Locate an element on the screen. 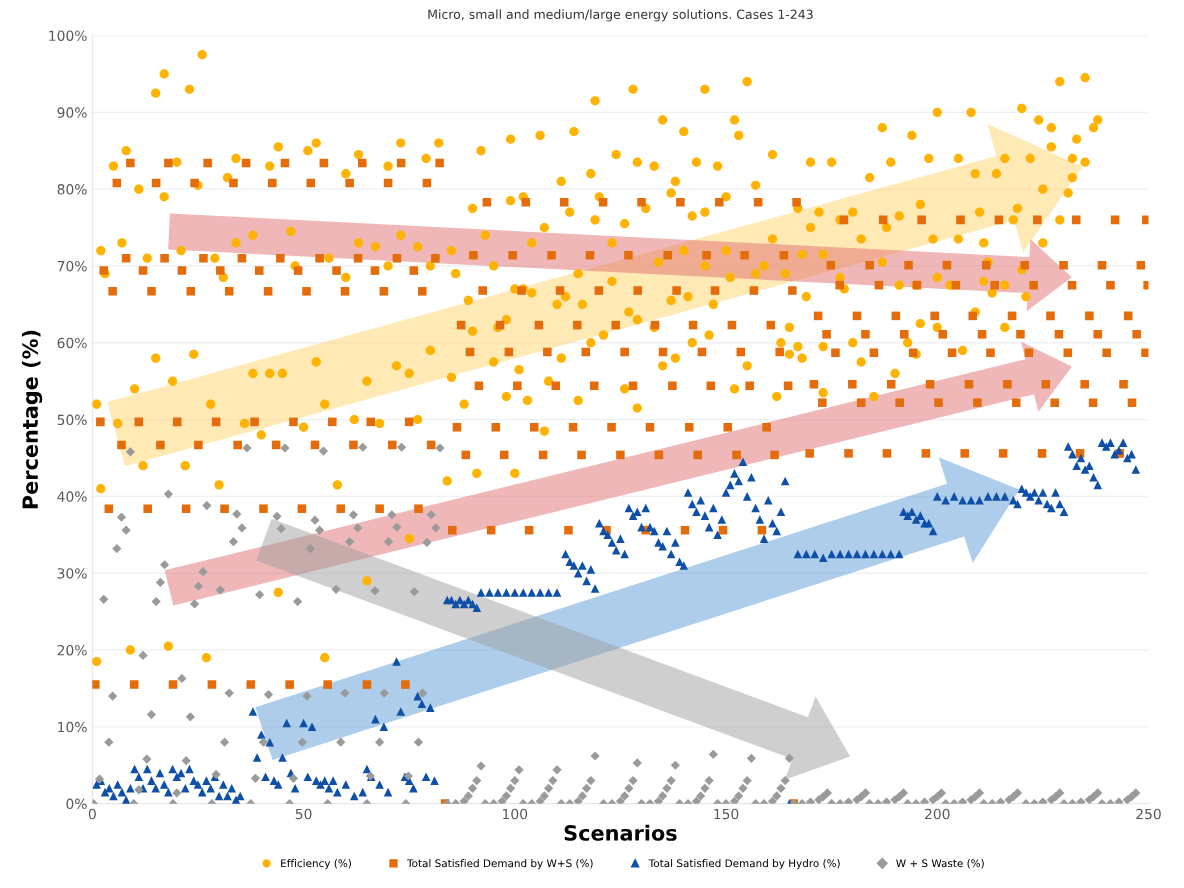 Image resolution: width=1184 pixels, height=888 pixels. y-tick-label: 0% is located at coordinates (76, 804).